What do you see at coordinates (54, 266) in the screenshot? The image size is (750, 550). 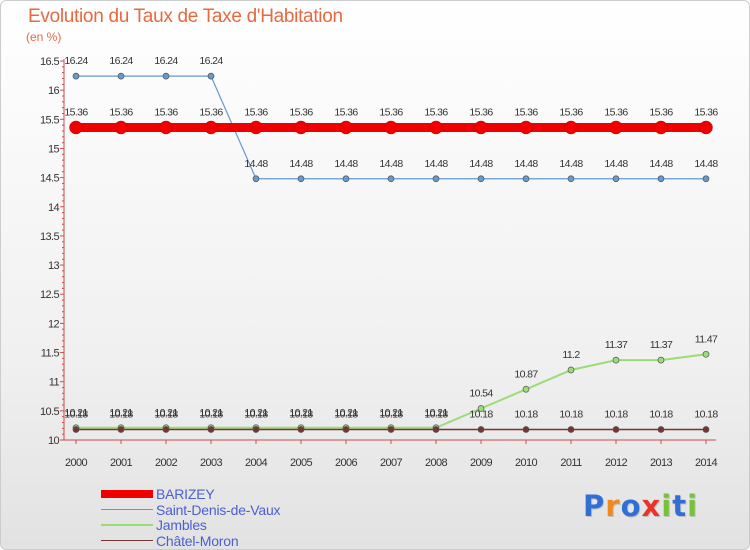 I see `y-tick-label: 13` at bounding box center [54, 266].